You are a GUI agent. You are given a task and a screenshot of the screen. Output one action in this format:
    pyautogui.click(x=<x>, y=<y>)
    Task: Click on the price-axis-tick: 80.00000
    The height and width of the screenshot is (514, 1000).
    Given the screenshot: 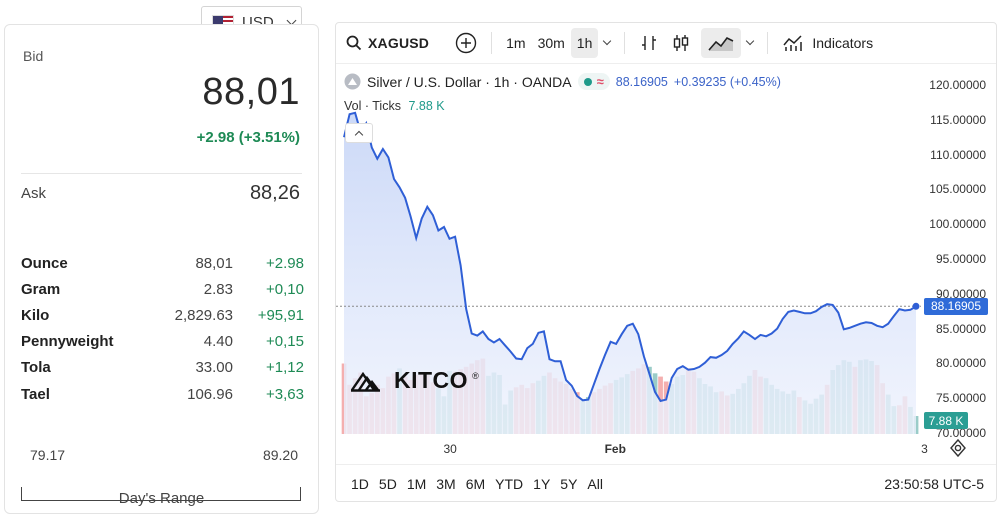 What is the action you would take?
    pyautogui.click(x=960, y=363)
    